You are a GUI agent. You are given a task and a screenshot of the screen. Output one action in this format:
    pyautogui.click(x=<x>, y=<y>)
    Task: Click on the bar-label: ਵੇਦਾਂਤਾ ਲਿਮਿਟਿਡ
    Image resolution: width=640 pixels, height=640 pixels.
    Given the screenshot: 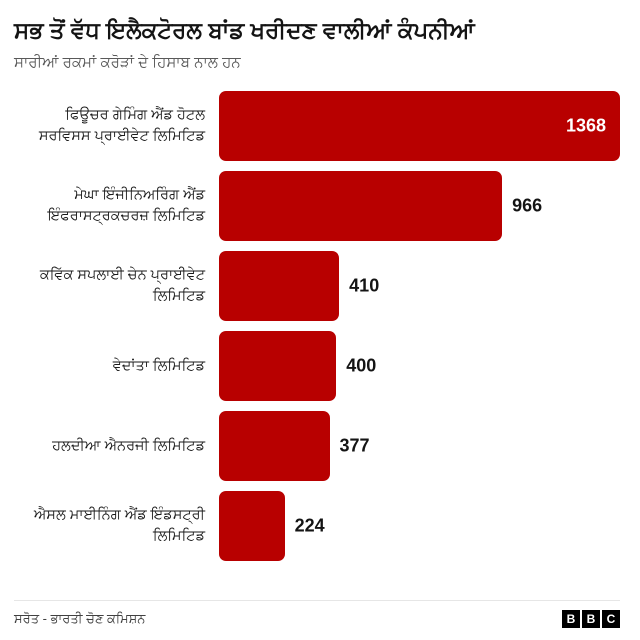 What is the action you would take?
    pyautogui.click(x=158, y=365)
    